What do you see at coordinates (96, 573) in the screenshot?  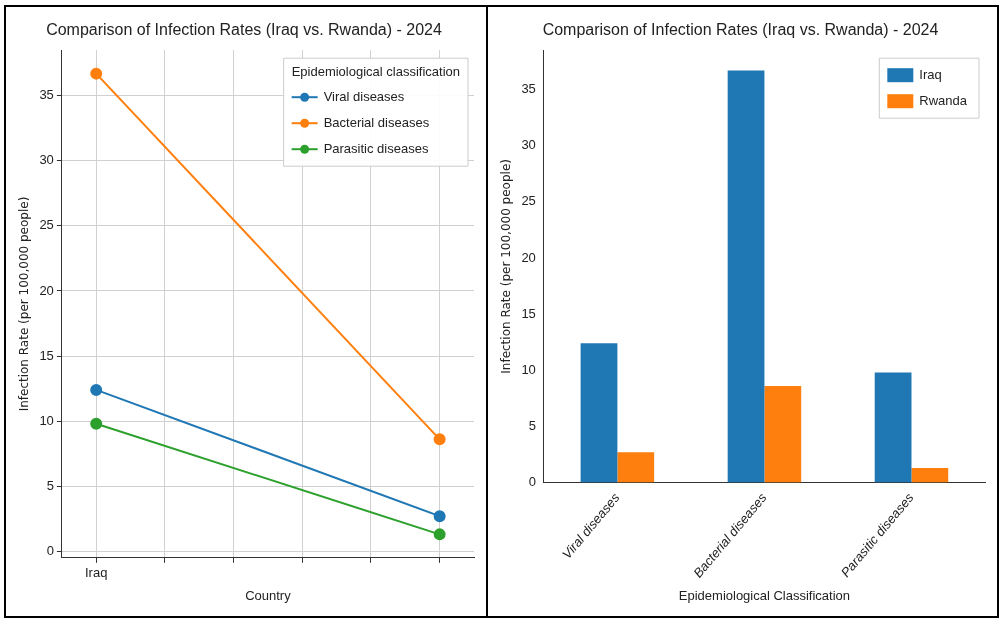 I see `x-tick-label: Iraq` at bounding box center [96, 573].